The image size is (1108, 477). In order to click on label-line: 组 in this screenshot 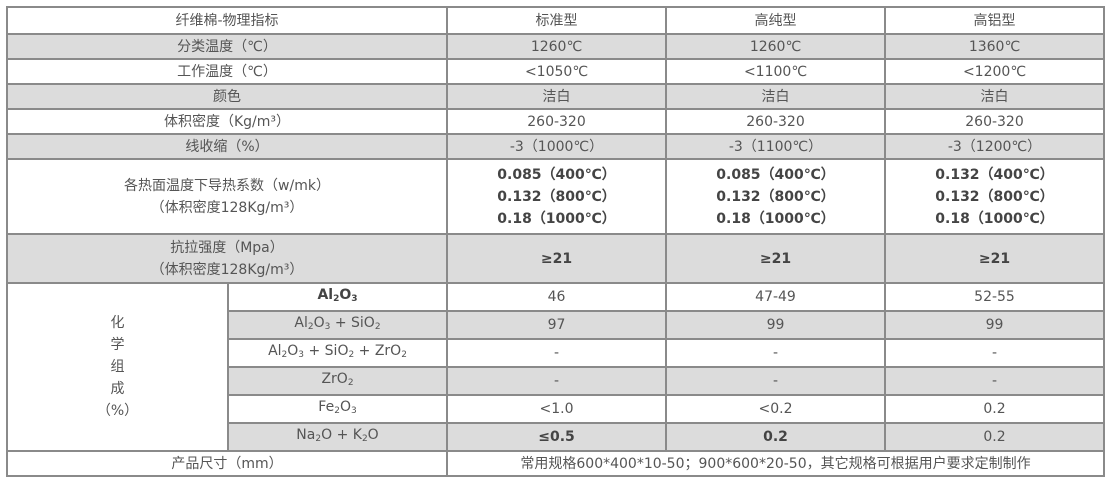, I will do `click(117, 367)`.